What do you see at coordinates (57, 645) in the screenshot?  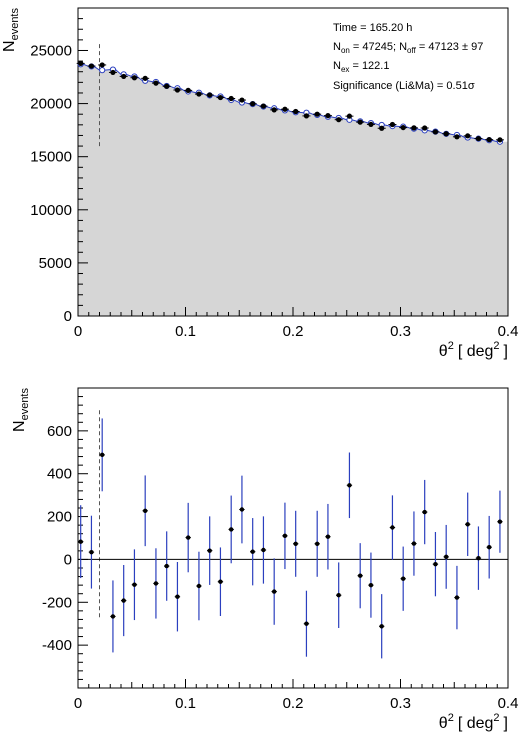 I see `y-tick-label: -400` at bounding box center [57, 645].